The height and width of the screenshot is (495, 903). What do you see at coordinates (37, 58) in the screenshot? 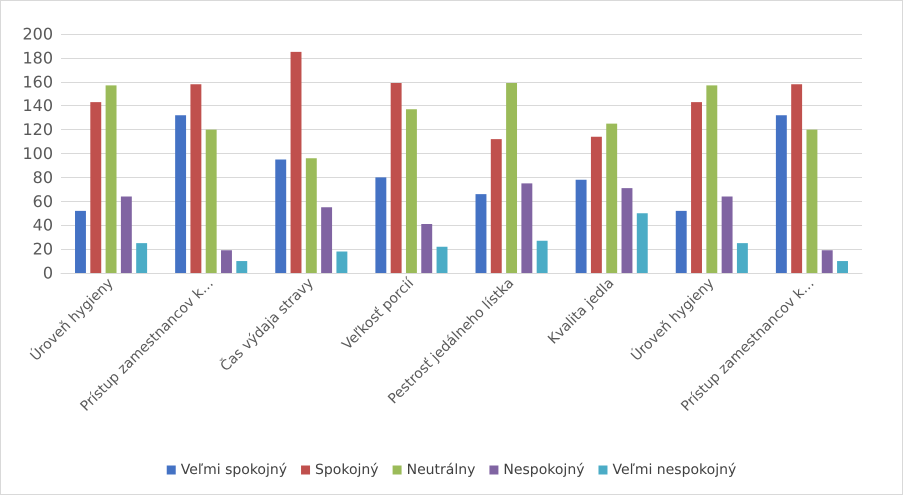
I see `y-tick-label: 180` at bounding box center [37, 58].